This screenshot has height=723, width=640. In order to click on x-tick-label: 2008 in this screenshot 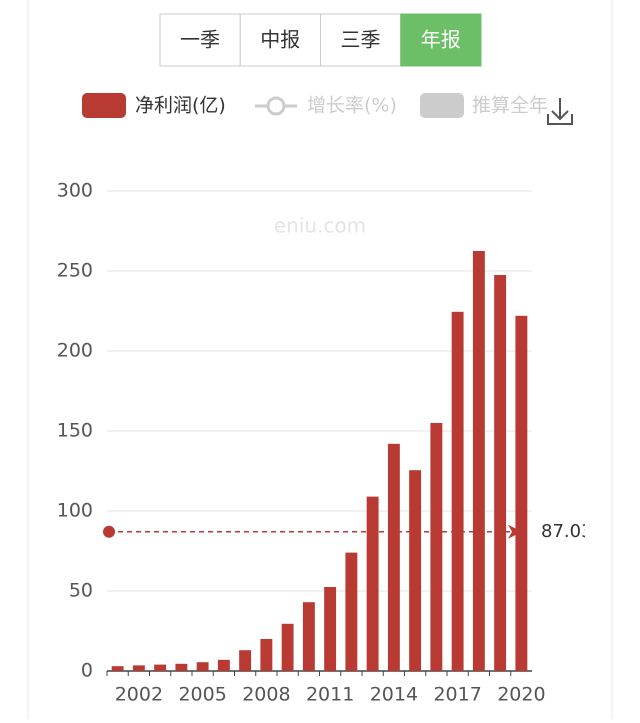, I will do `click(266, 695)`.